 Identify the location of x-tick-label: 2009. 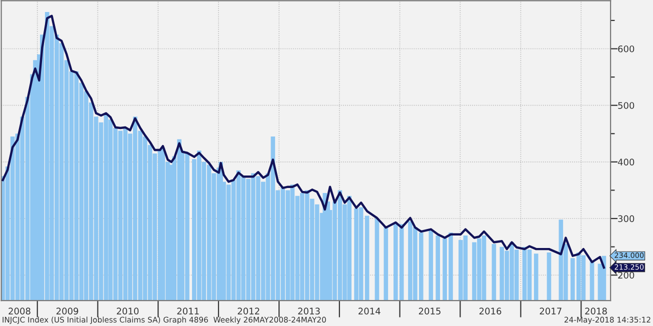
(67, 311).